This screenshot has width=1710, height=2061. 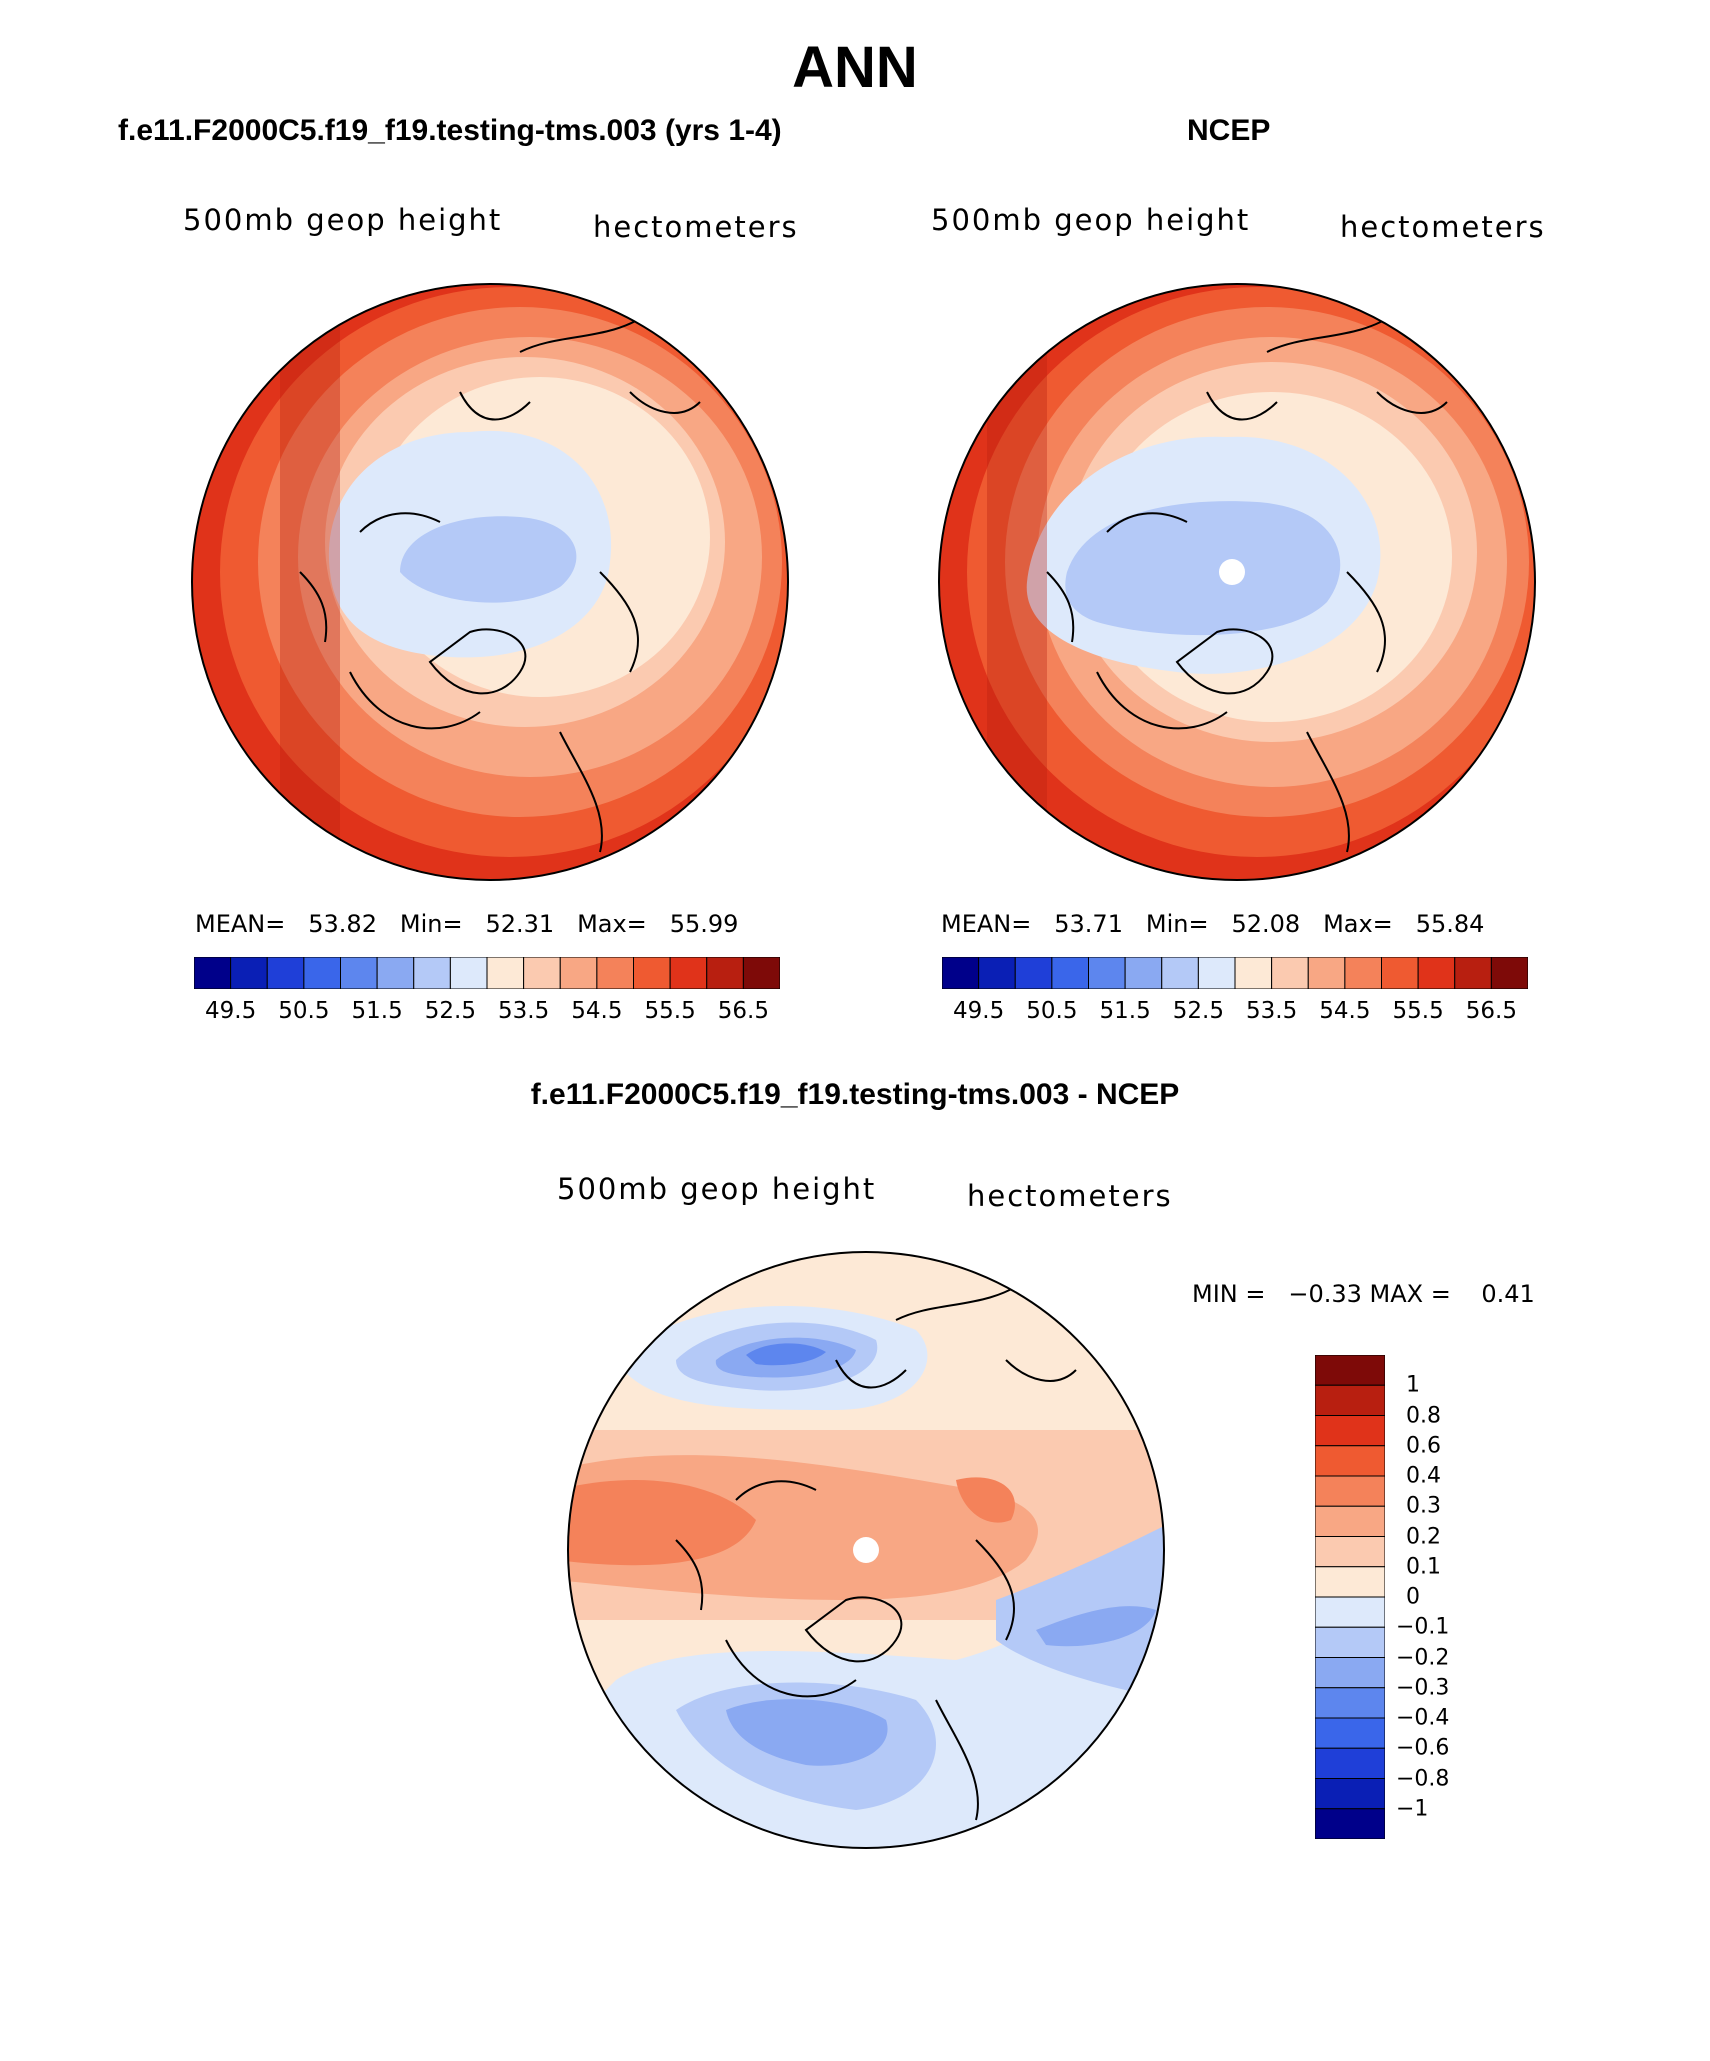 What do you see at coordinates (342, 924) in the screenshot?
I see `model-mean-value: 53.82` at bounding box center [342, 924].